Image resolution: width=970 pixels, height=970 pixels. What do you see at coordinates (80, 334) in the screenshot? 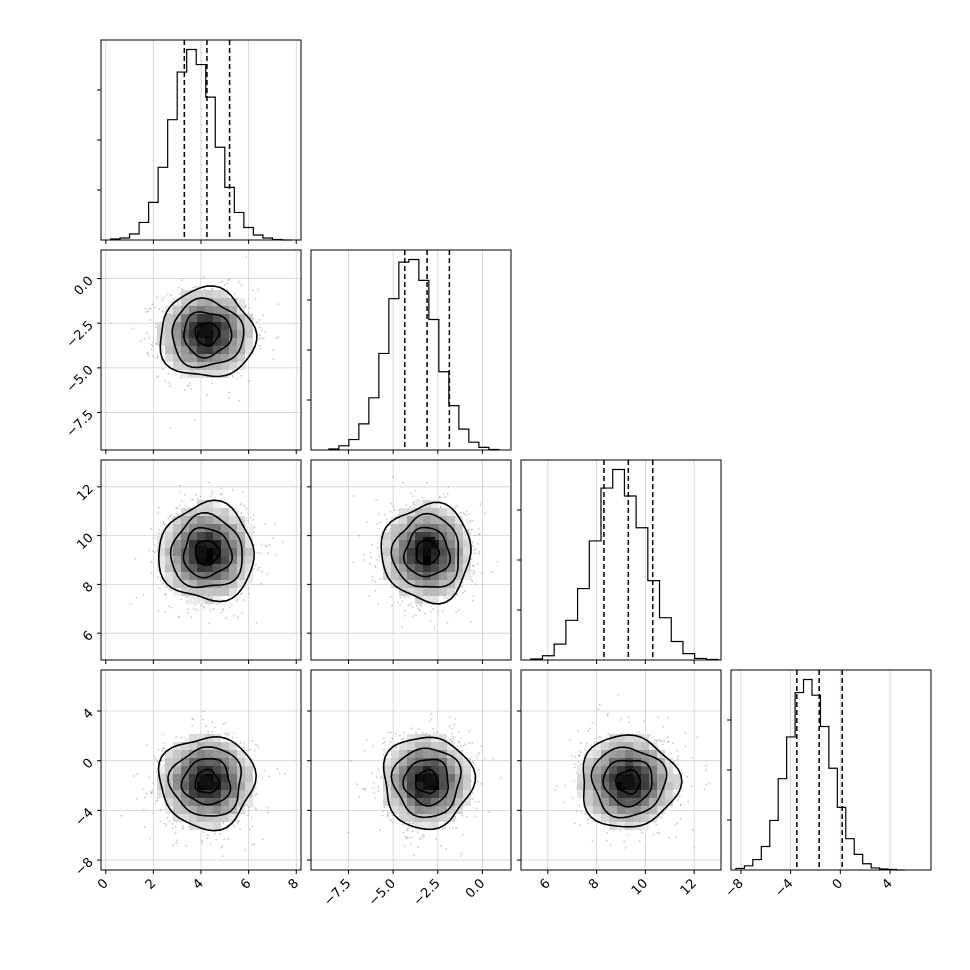
I see `y-tick-label: −2.5` at bounding box center [80, 334].